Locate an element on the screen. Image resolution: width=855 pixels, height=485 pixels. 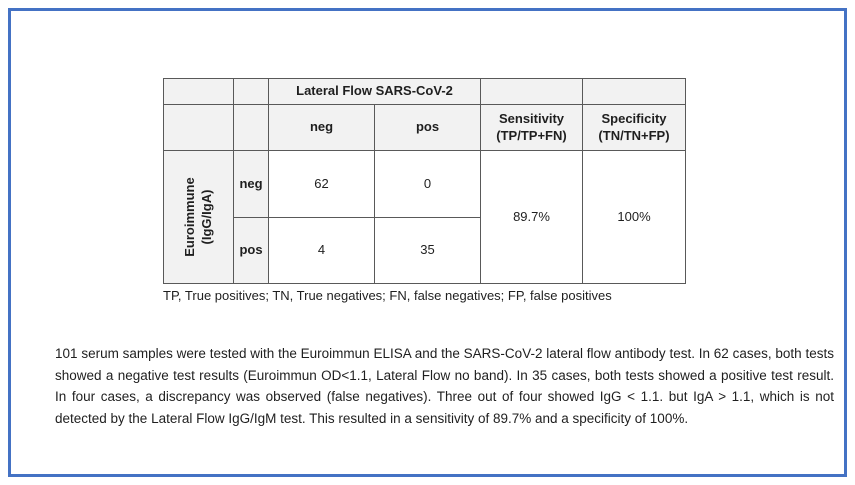
column-header-sensitivity: Sensitivity (TP/TP+FN) is located at coordinates (531, 127).